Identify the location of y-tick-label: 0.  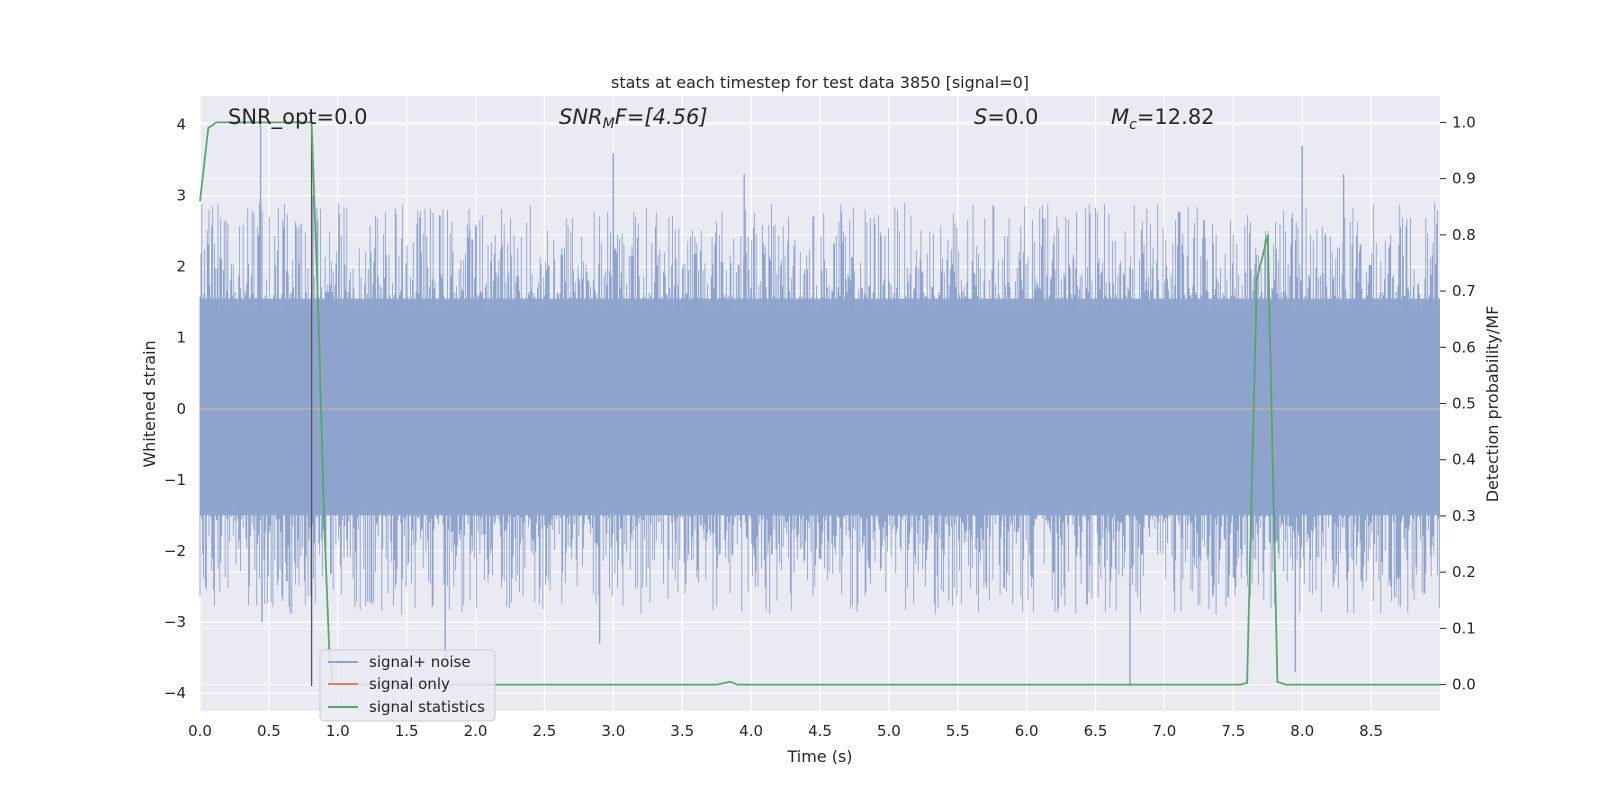
(181, 409).